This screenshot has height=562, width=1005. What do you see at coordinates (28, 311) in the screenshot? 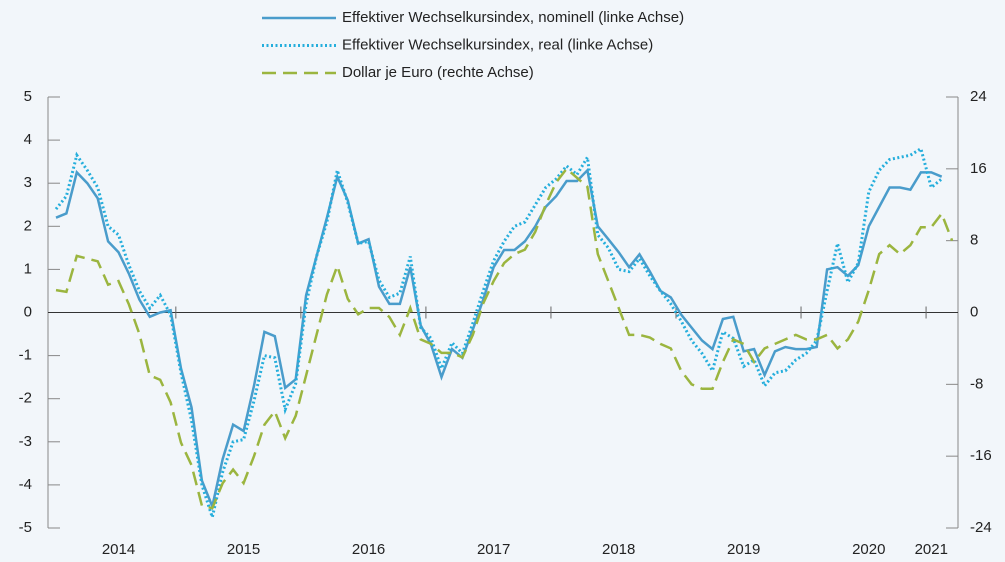
I see `y-tick-label: 0` at bounding box center [28, 311].